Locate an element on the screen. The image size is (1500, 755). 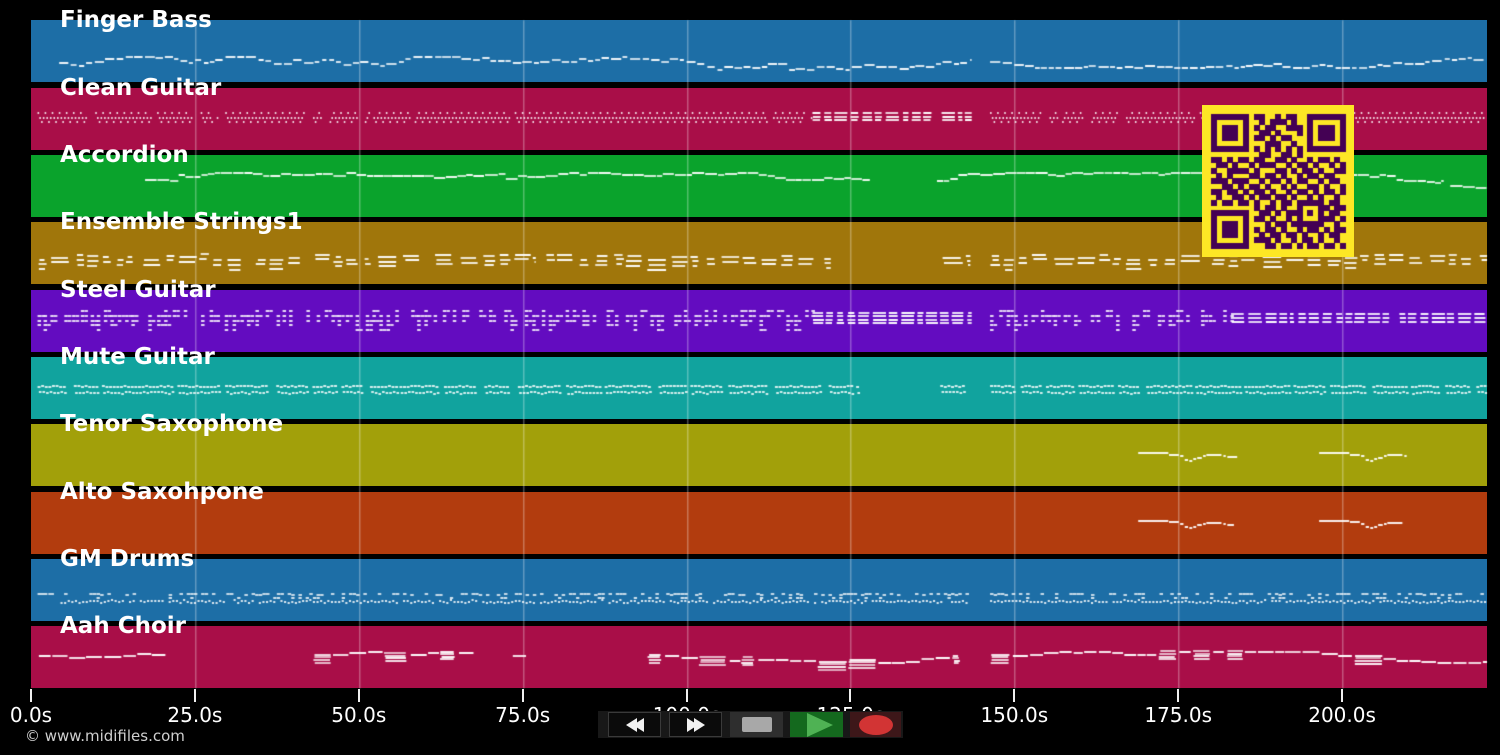
track-name-label: Tenor Saxophone is located at coordinates (172, 424).